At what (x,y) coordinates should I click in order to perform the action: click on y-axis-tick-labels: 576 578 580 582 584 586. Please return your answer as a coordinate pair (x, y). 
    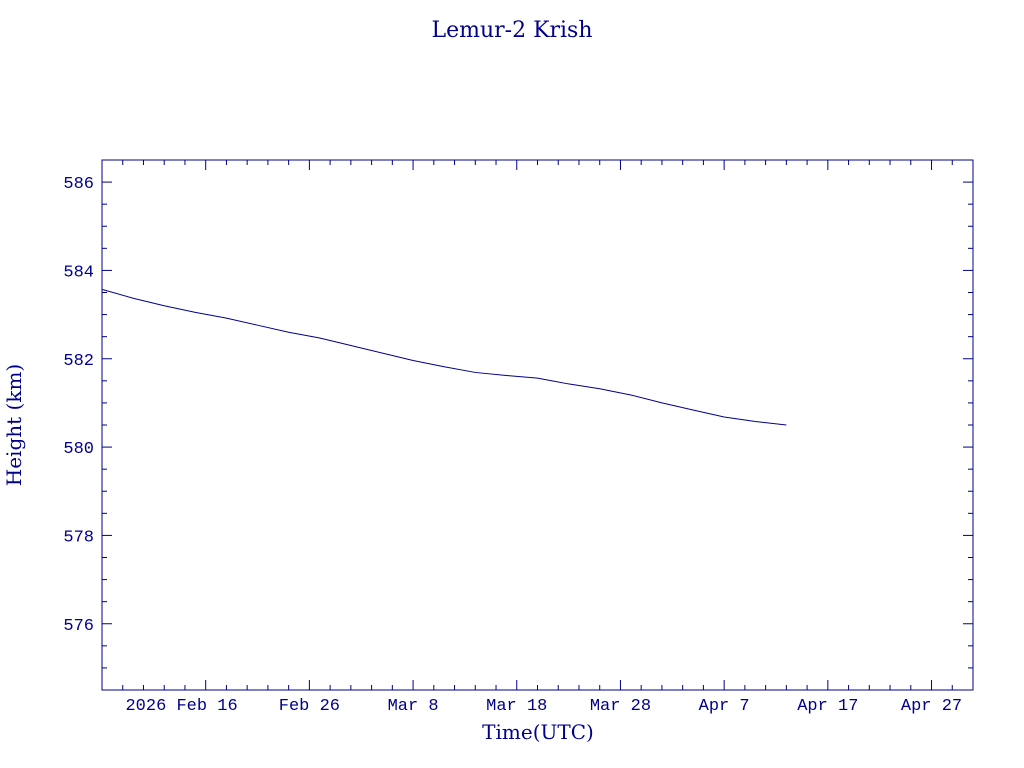
    Looking at the image, I should click on (78, 405).